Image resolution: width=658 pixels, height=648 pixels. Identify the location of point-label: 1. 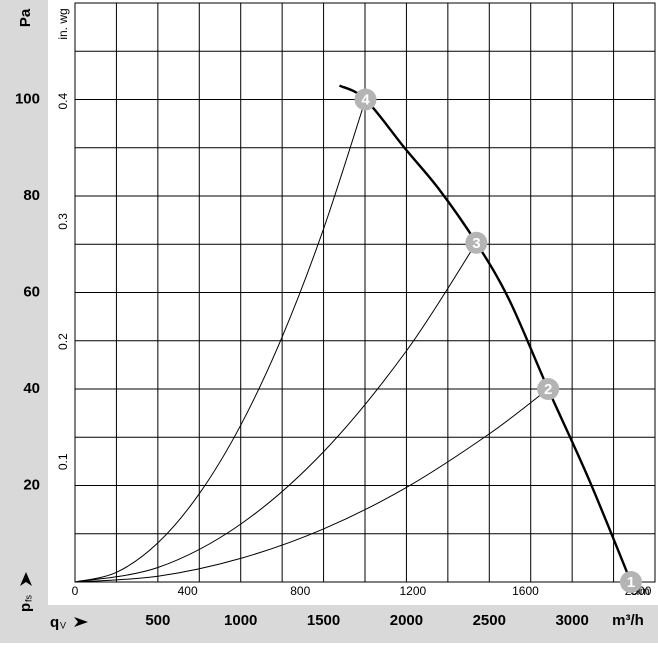
(631, 582).